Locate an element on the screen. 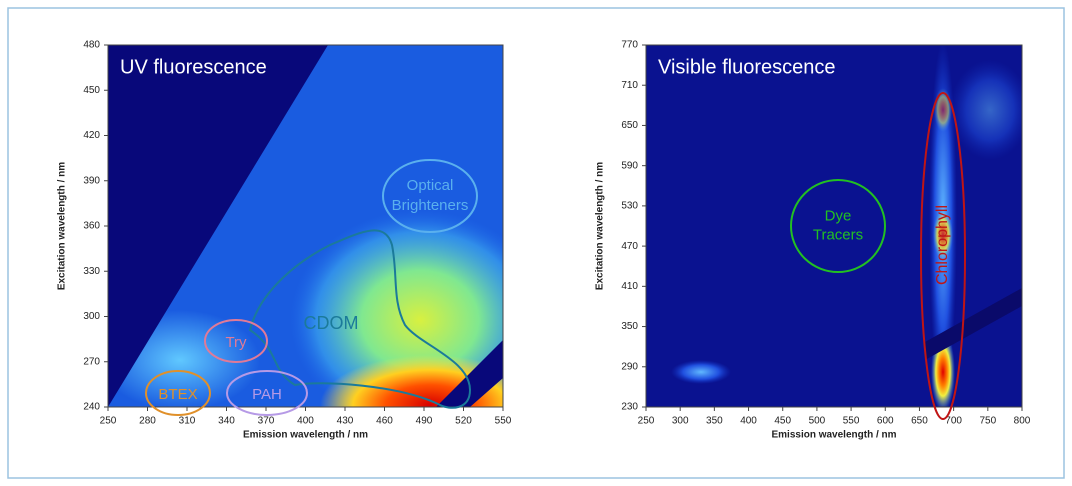 This screenshot has width=1072, height=486. x-tick-label: 300 is located at coordinates (680, 421).